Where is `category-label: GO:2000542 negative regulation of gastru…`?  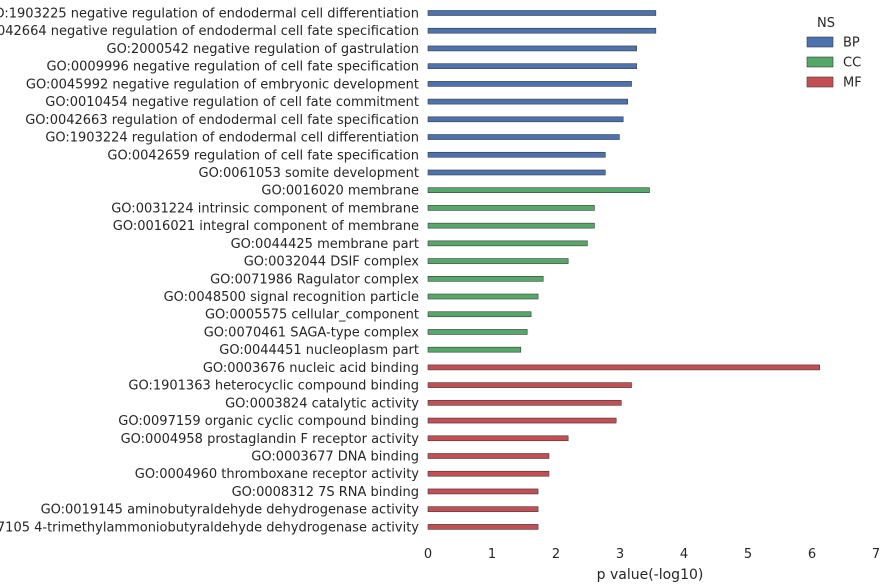 category-label: GO:2000542 negative regulation of gastru… is located at coordinates (263, 49).